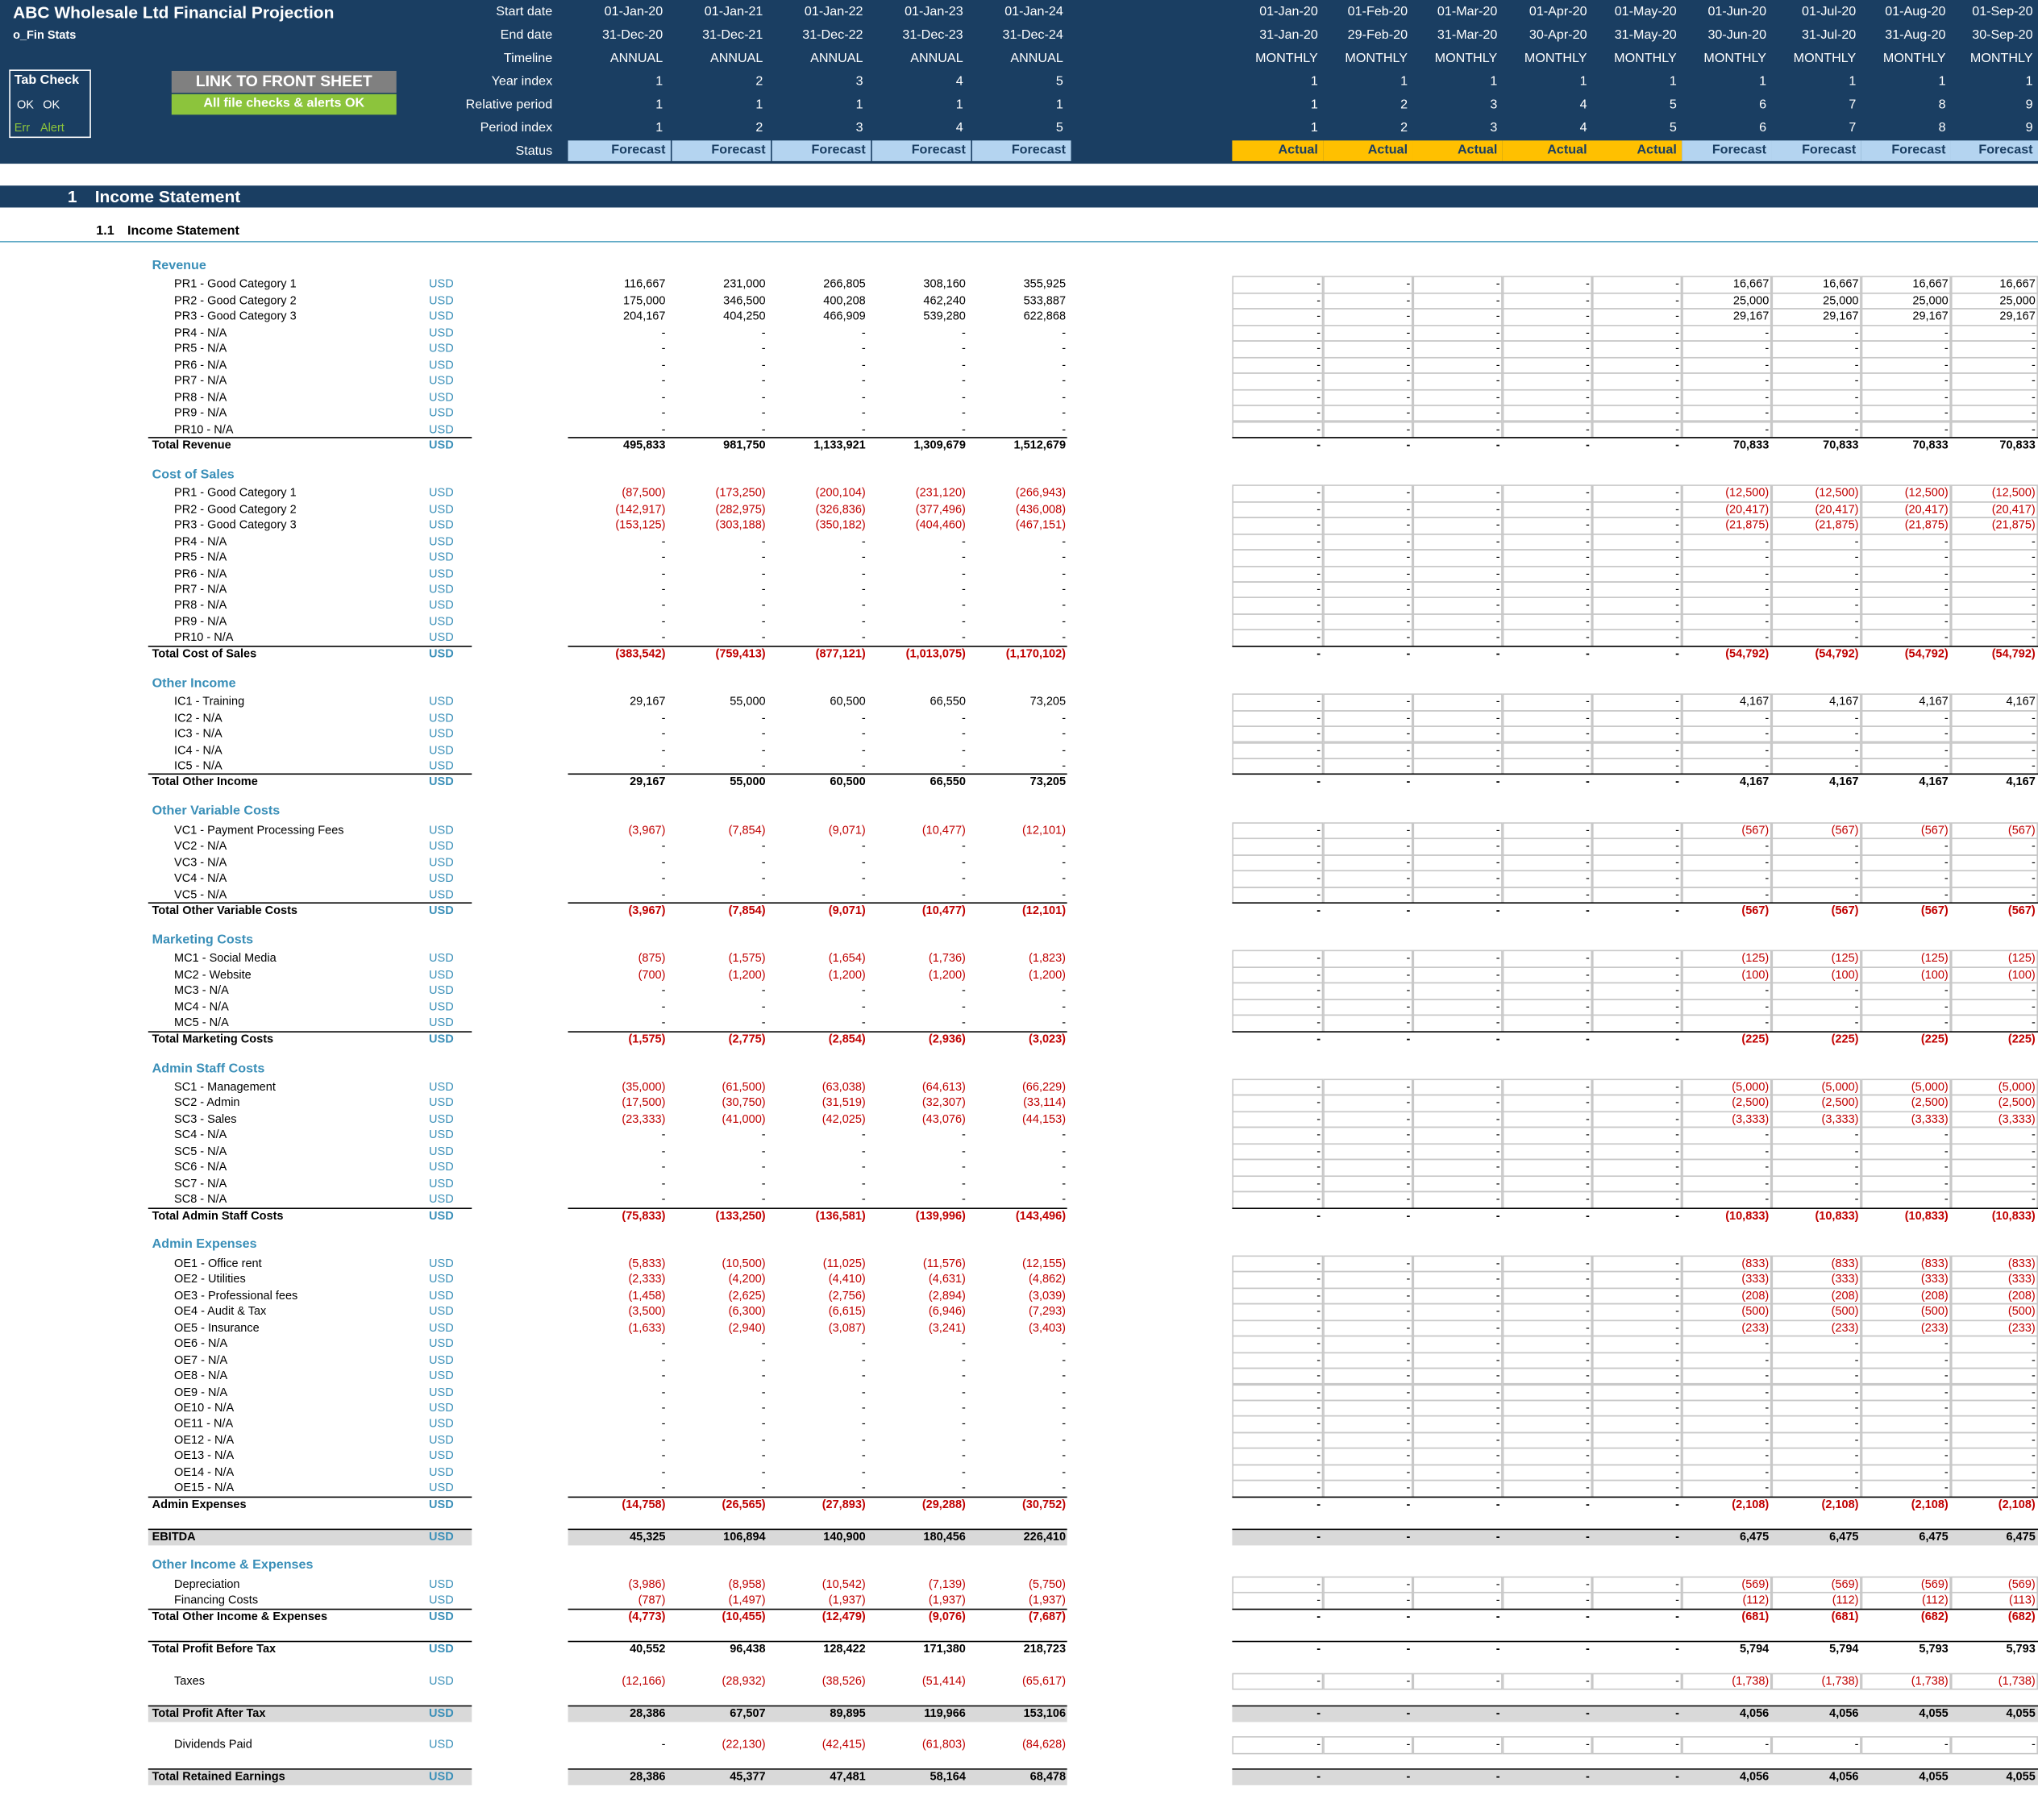 The image size is (2038, 1820). Describe the element at coordinates (747, 830) in the screenshot. I see `annual-value-cell: (7,854)` at that location.